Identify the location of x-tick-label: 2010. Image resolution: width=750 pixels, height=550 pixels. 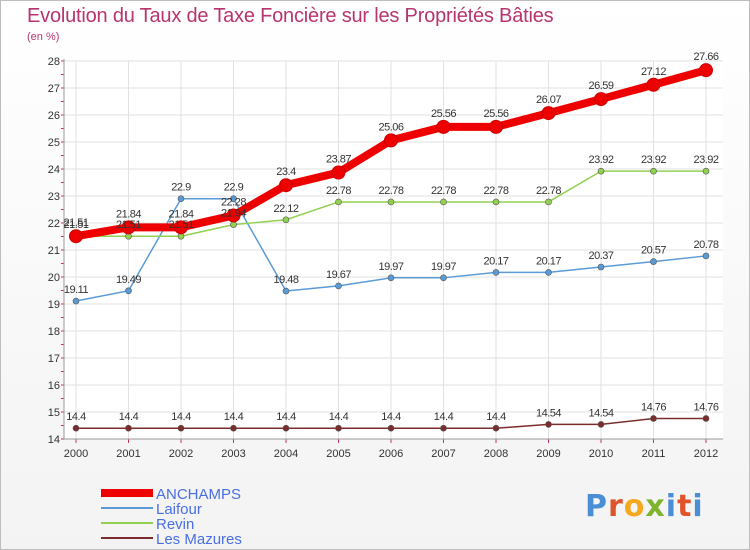
(601, 454).